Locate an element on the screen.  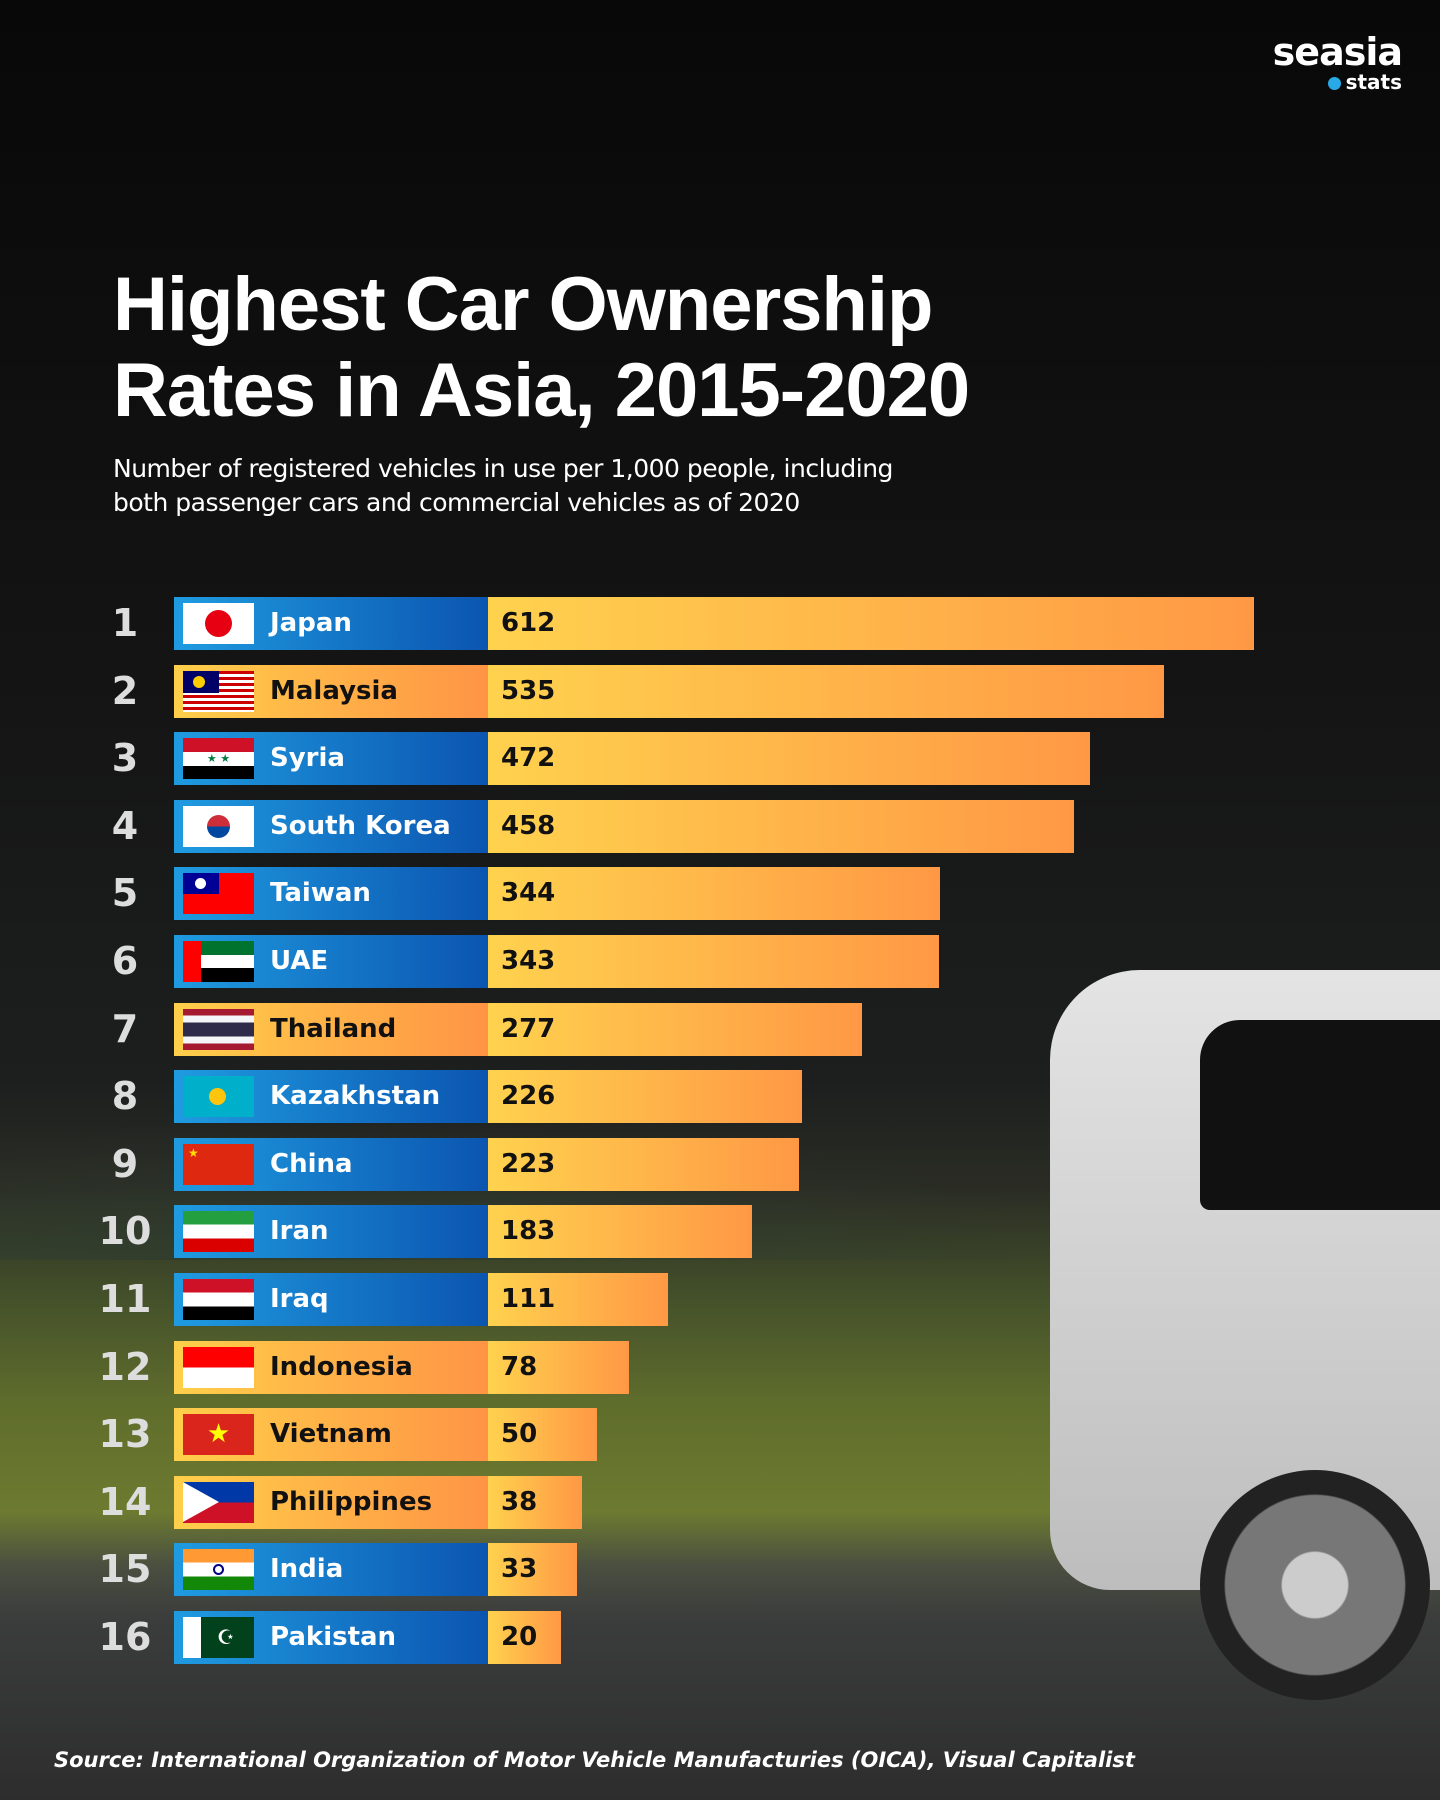
bar-row-japan: 1 Japan 612 is located at coordinates (720, 623).